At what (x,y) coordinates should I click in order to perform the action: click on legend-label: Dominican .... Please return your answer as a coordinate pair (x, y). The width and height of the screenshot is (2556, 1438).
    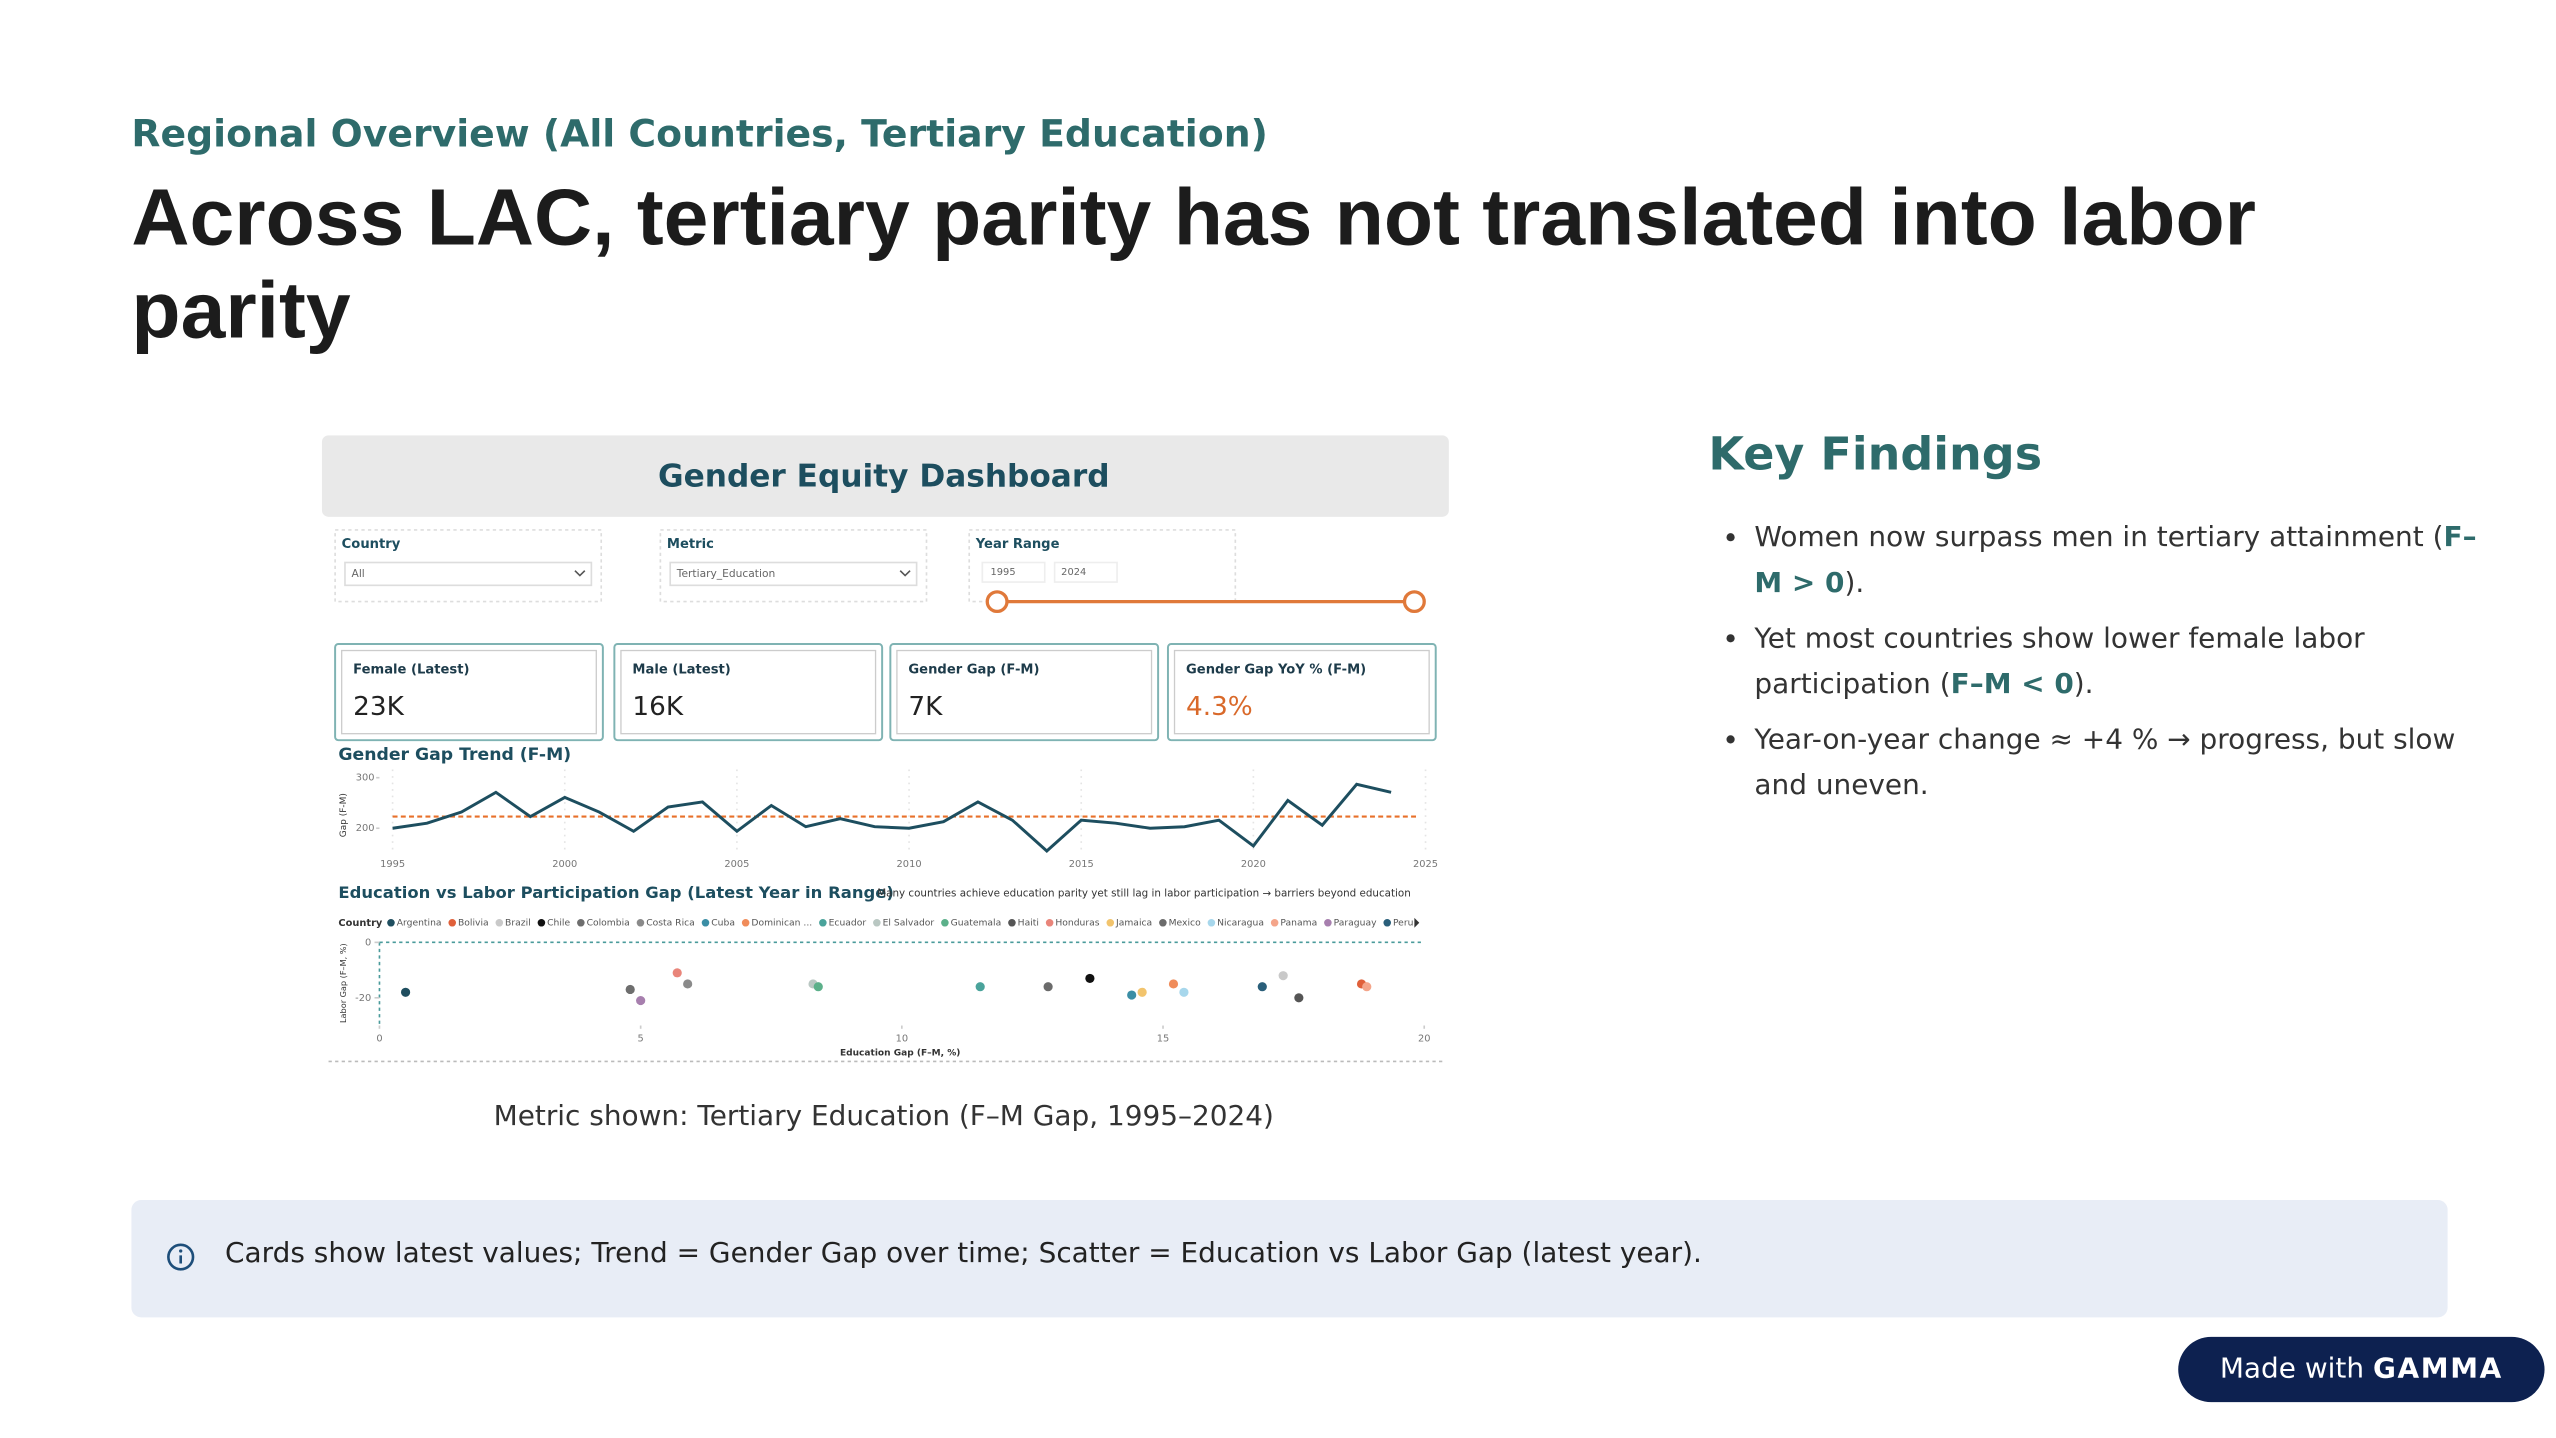
    Looking at the image, I should click on (781, 922).